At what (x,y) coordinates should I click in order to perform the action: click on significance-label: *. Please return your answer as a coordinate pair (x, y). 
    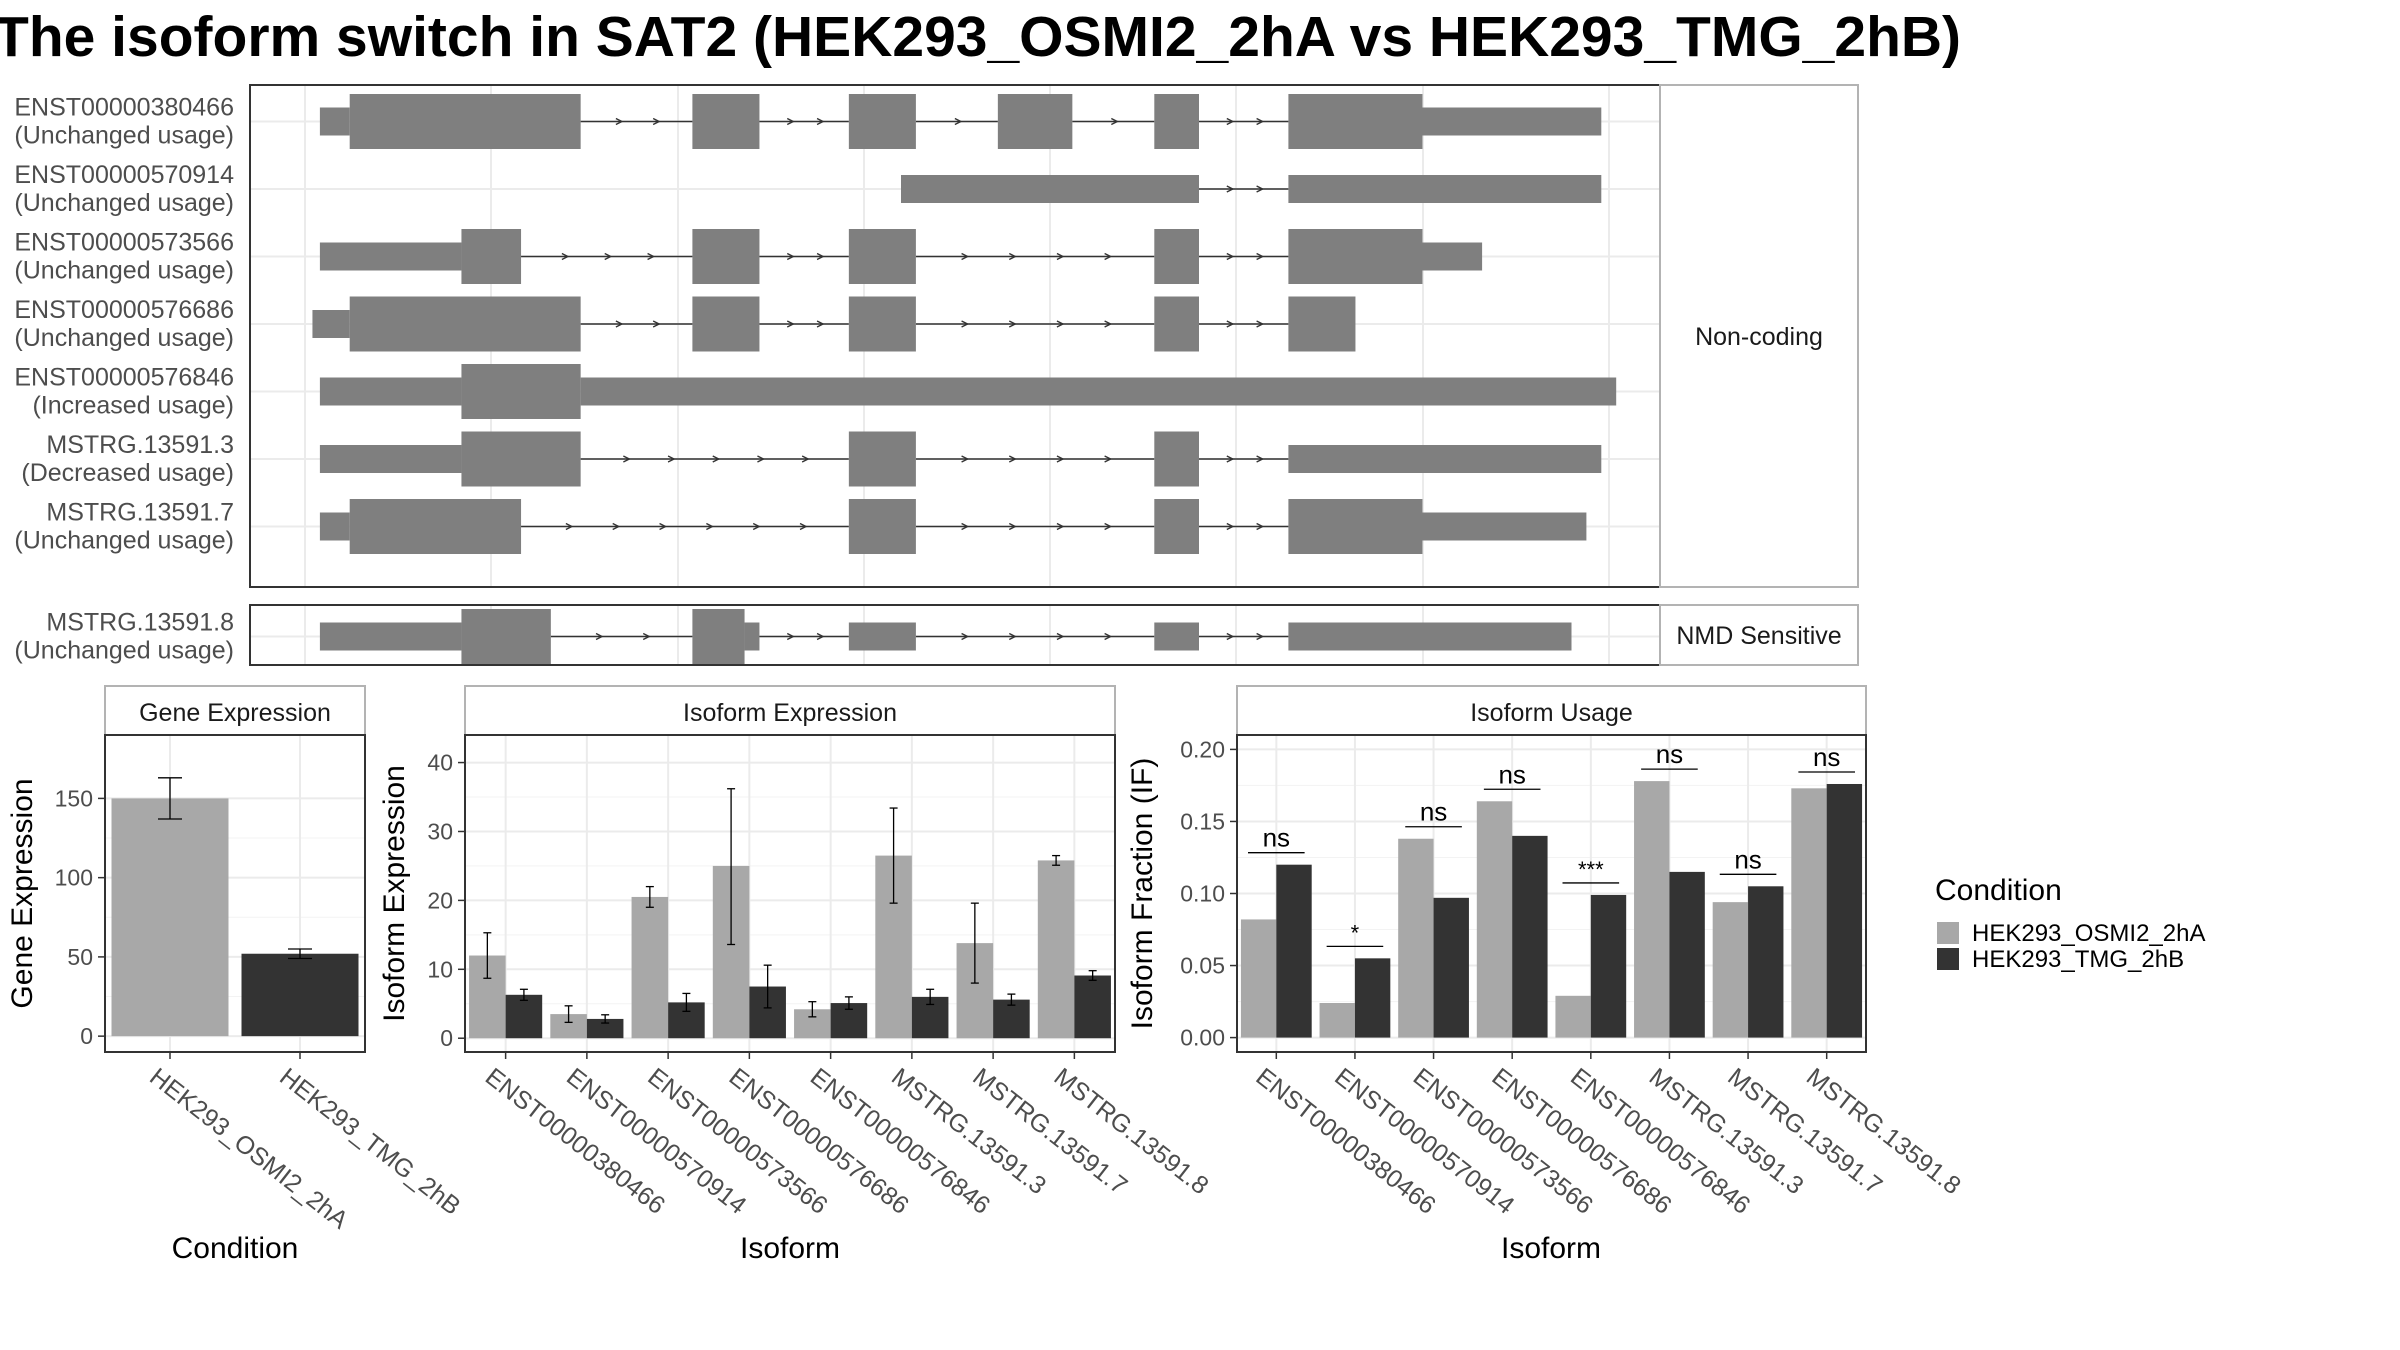
    Looking at the image, I should click on (1355, 932).